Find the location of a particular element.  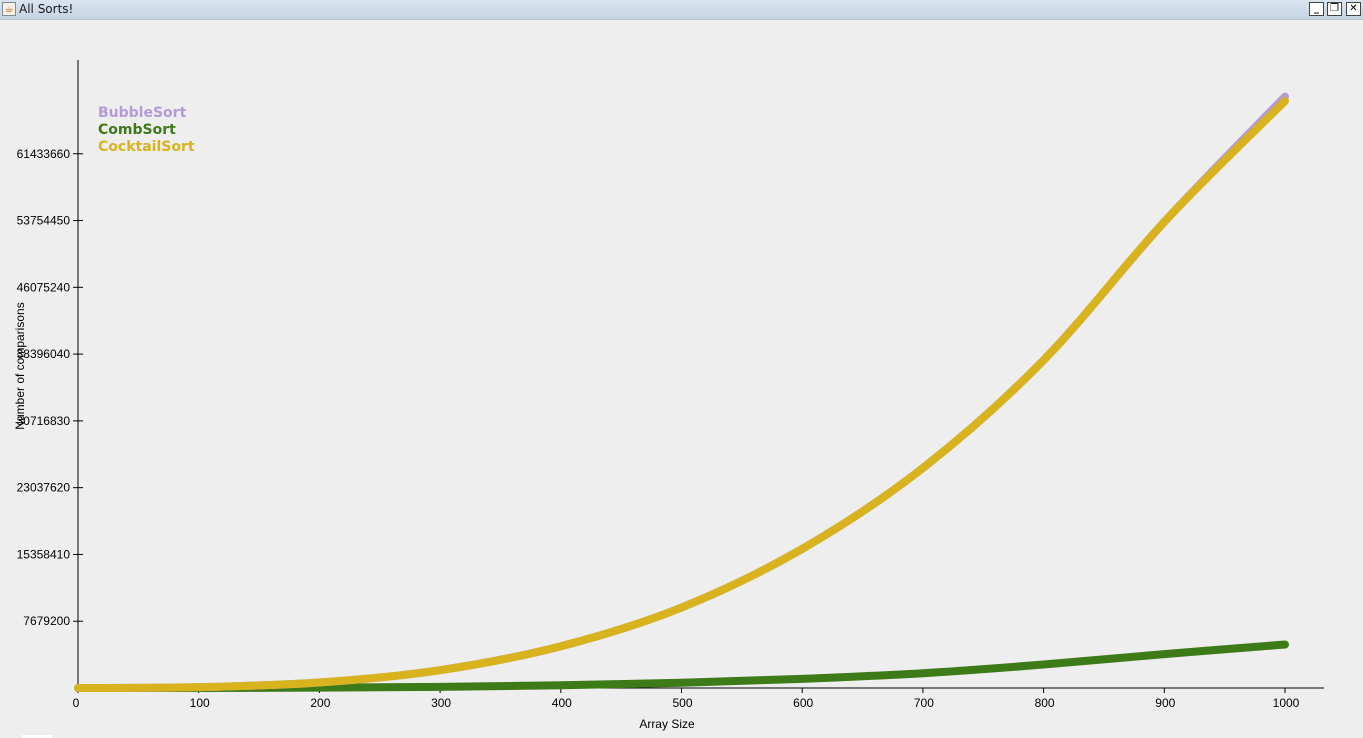

x-tick-label: 900 is located at coordinates (1165, 703).